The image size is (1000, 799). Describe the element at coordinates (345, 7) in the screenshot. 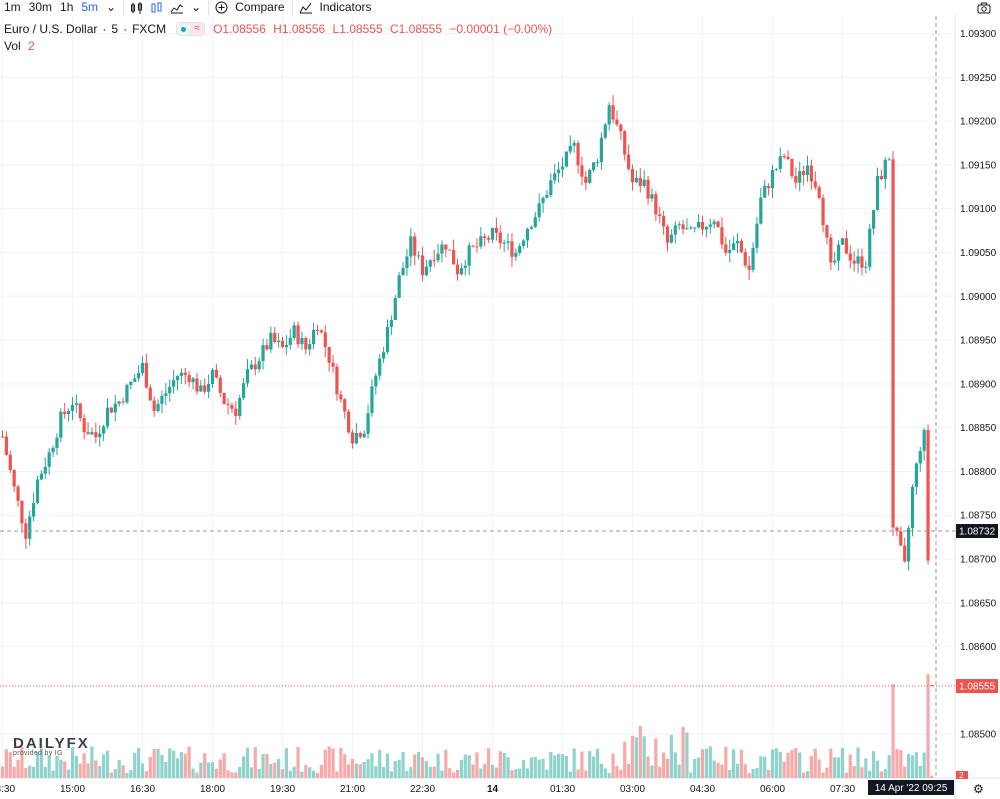

I see `indicators-button: Indicators` at that location.